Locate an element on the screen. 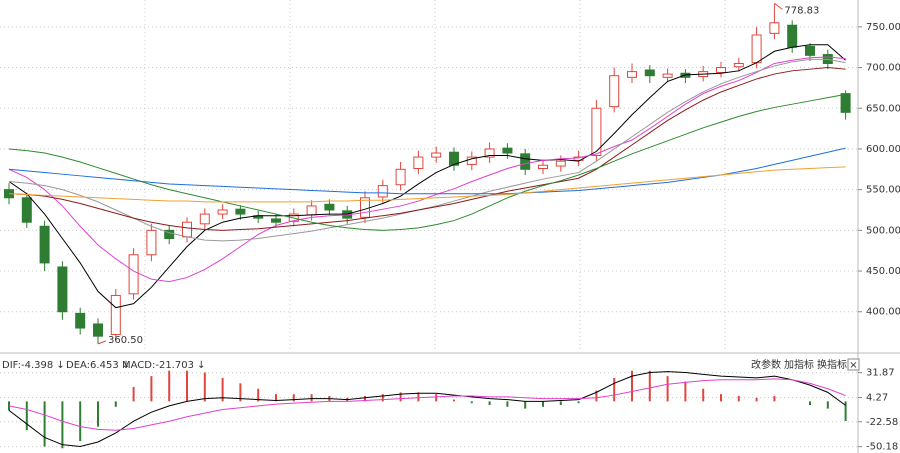 The height and width of the screenshot is (453, 900). y-tick-label: 31.87 is located at coordinates (880, 373).